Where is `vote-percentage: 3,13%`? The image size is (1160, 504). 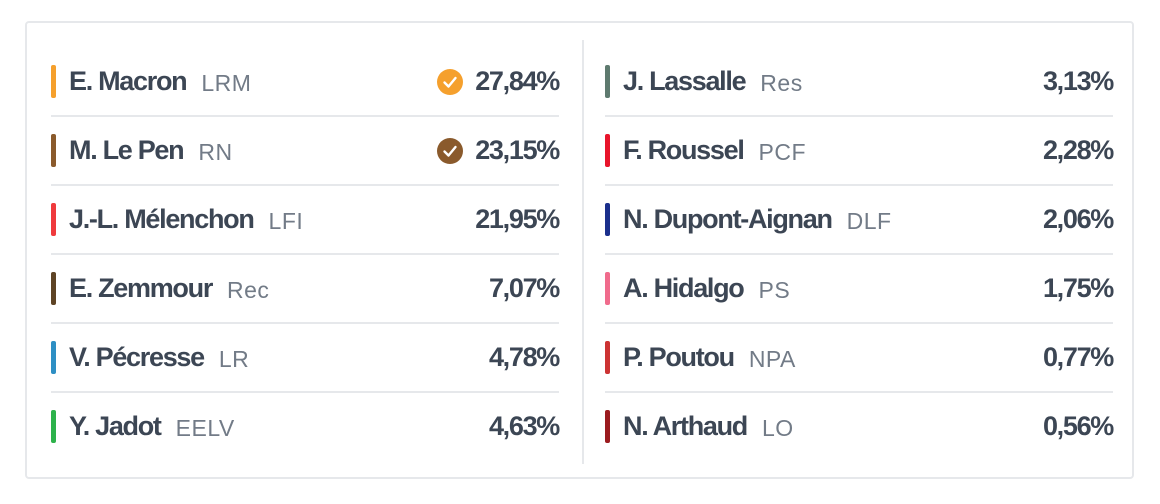 vote-percentage: 3,13% is located at coordinates (1078, 81).